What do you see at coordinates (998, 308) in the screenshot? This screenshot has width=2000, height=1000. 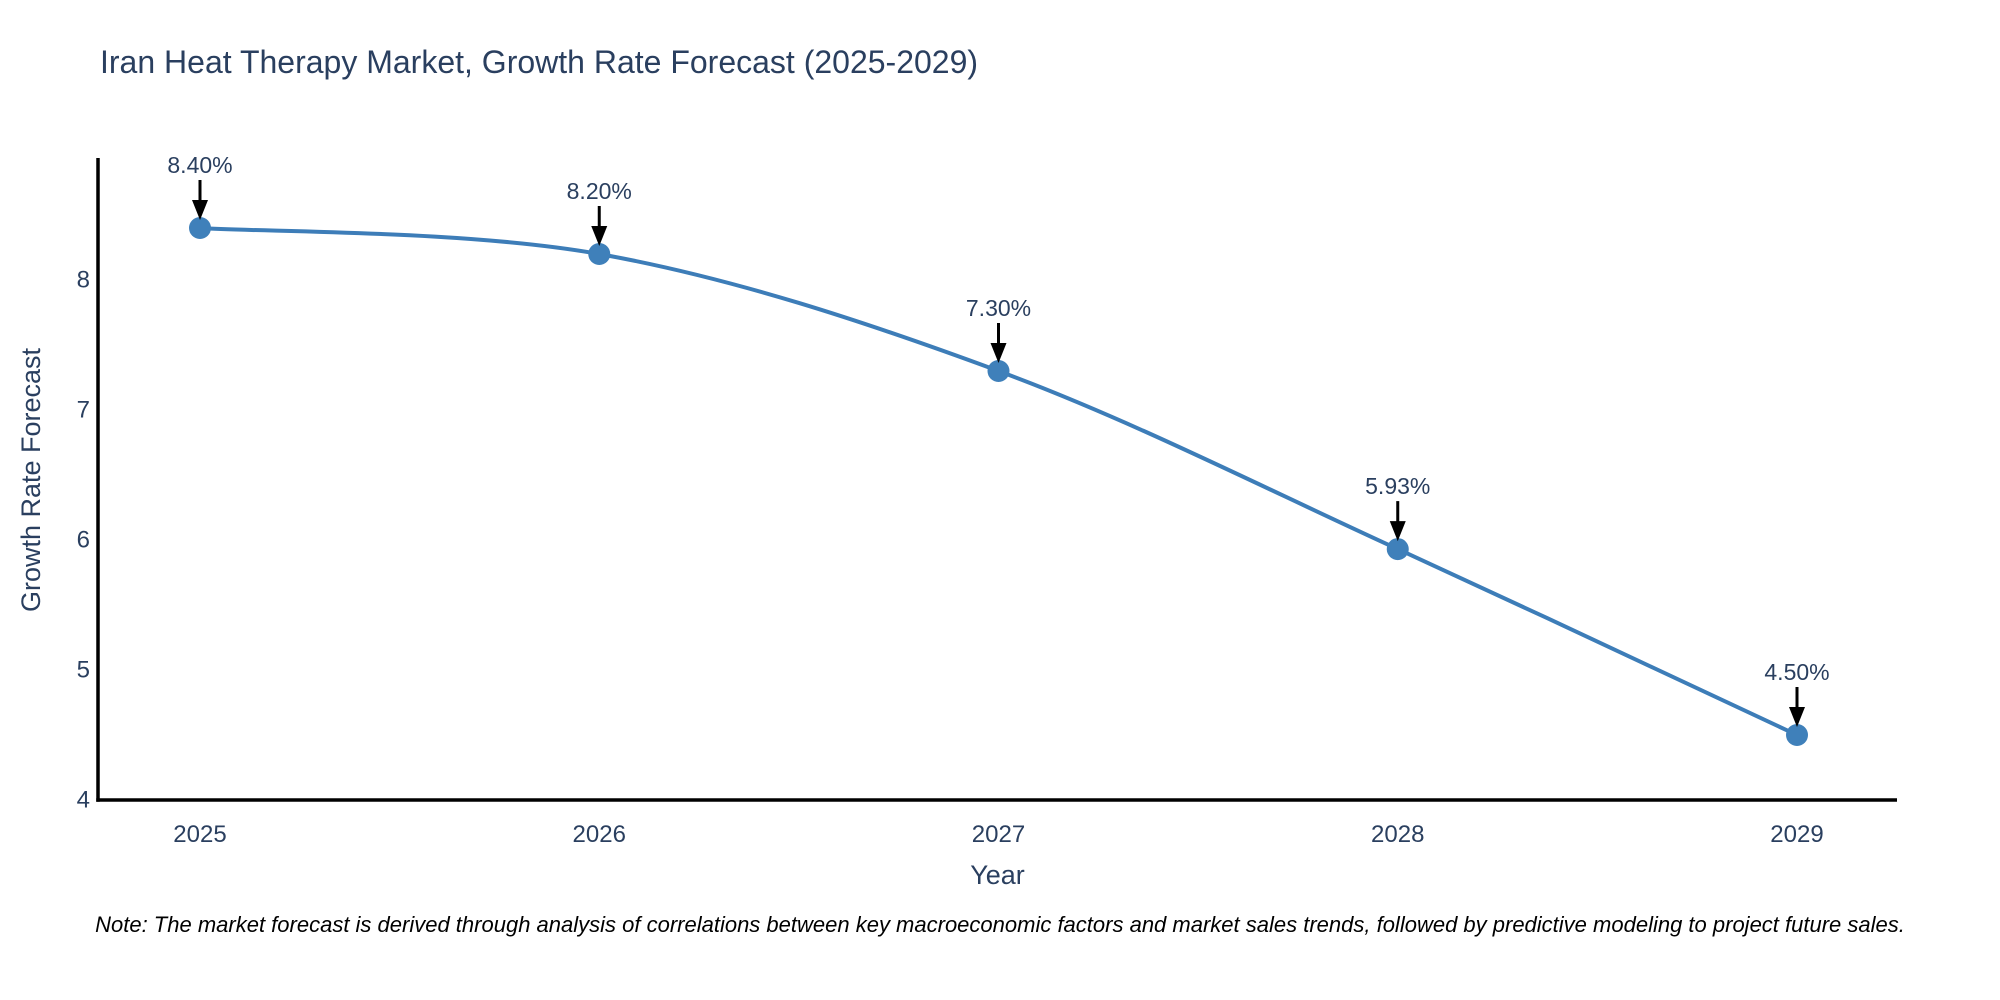 I see `data-point-value-label: 7.30%` at bounding box center [998, 308].